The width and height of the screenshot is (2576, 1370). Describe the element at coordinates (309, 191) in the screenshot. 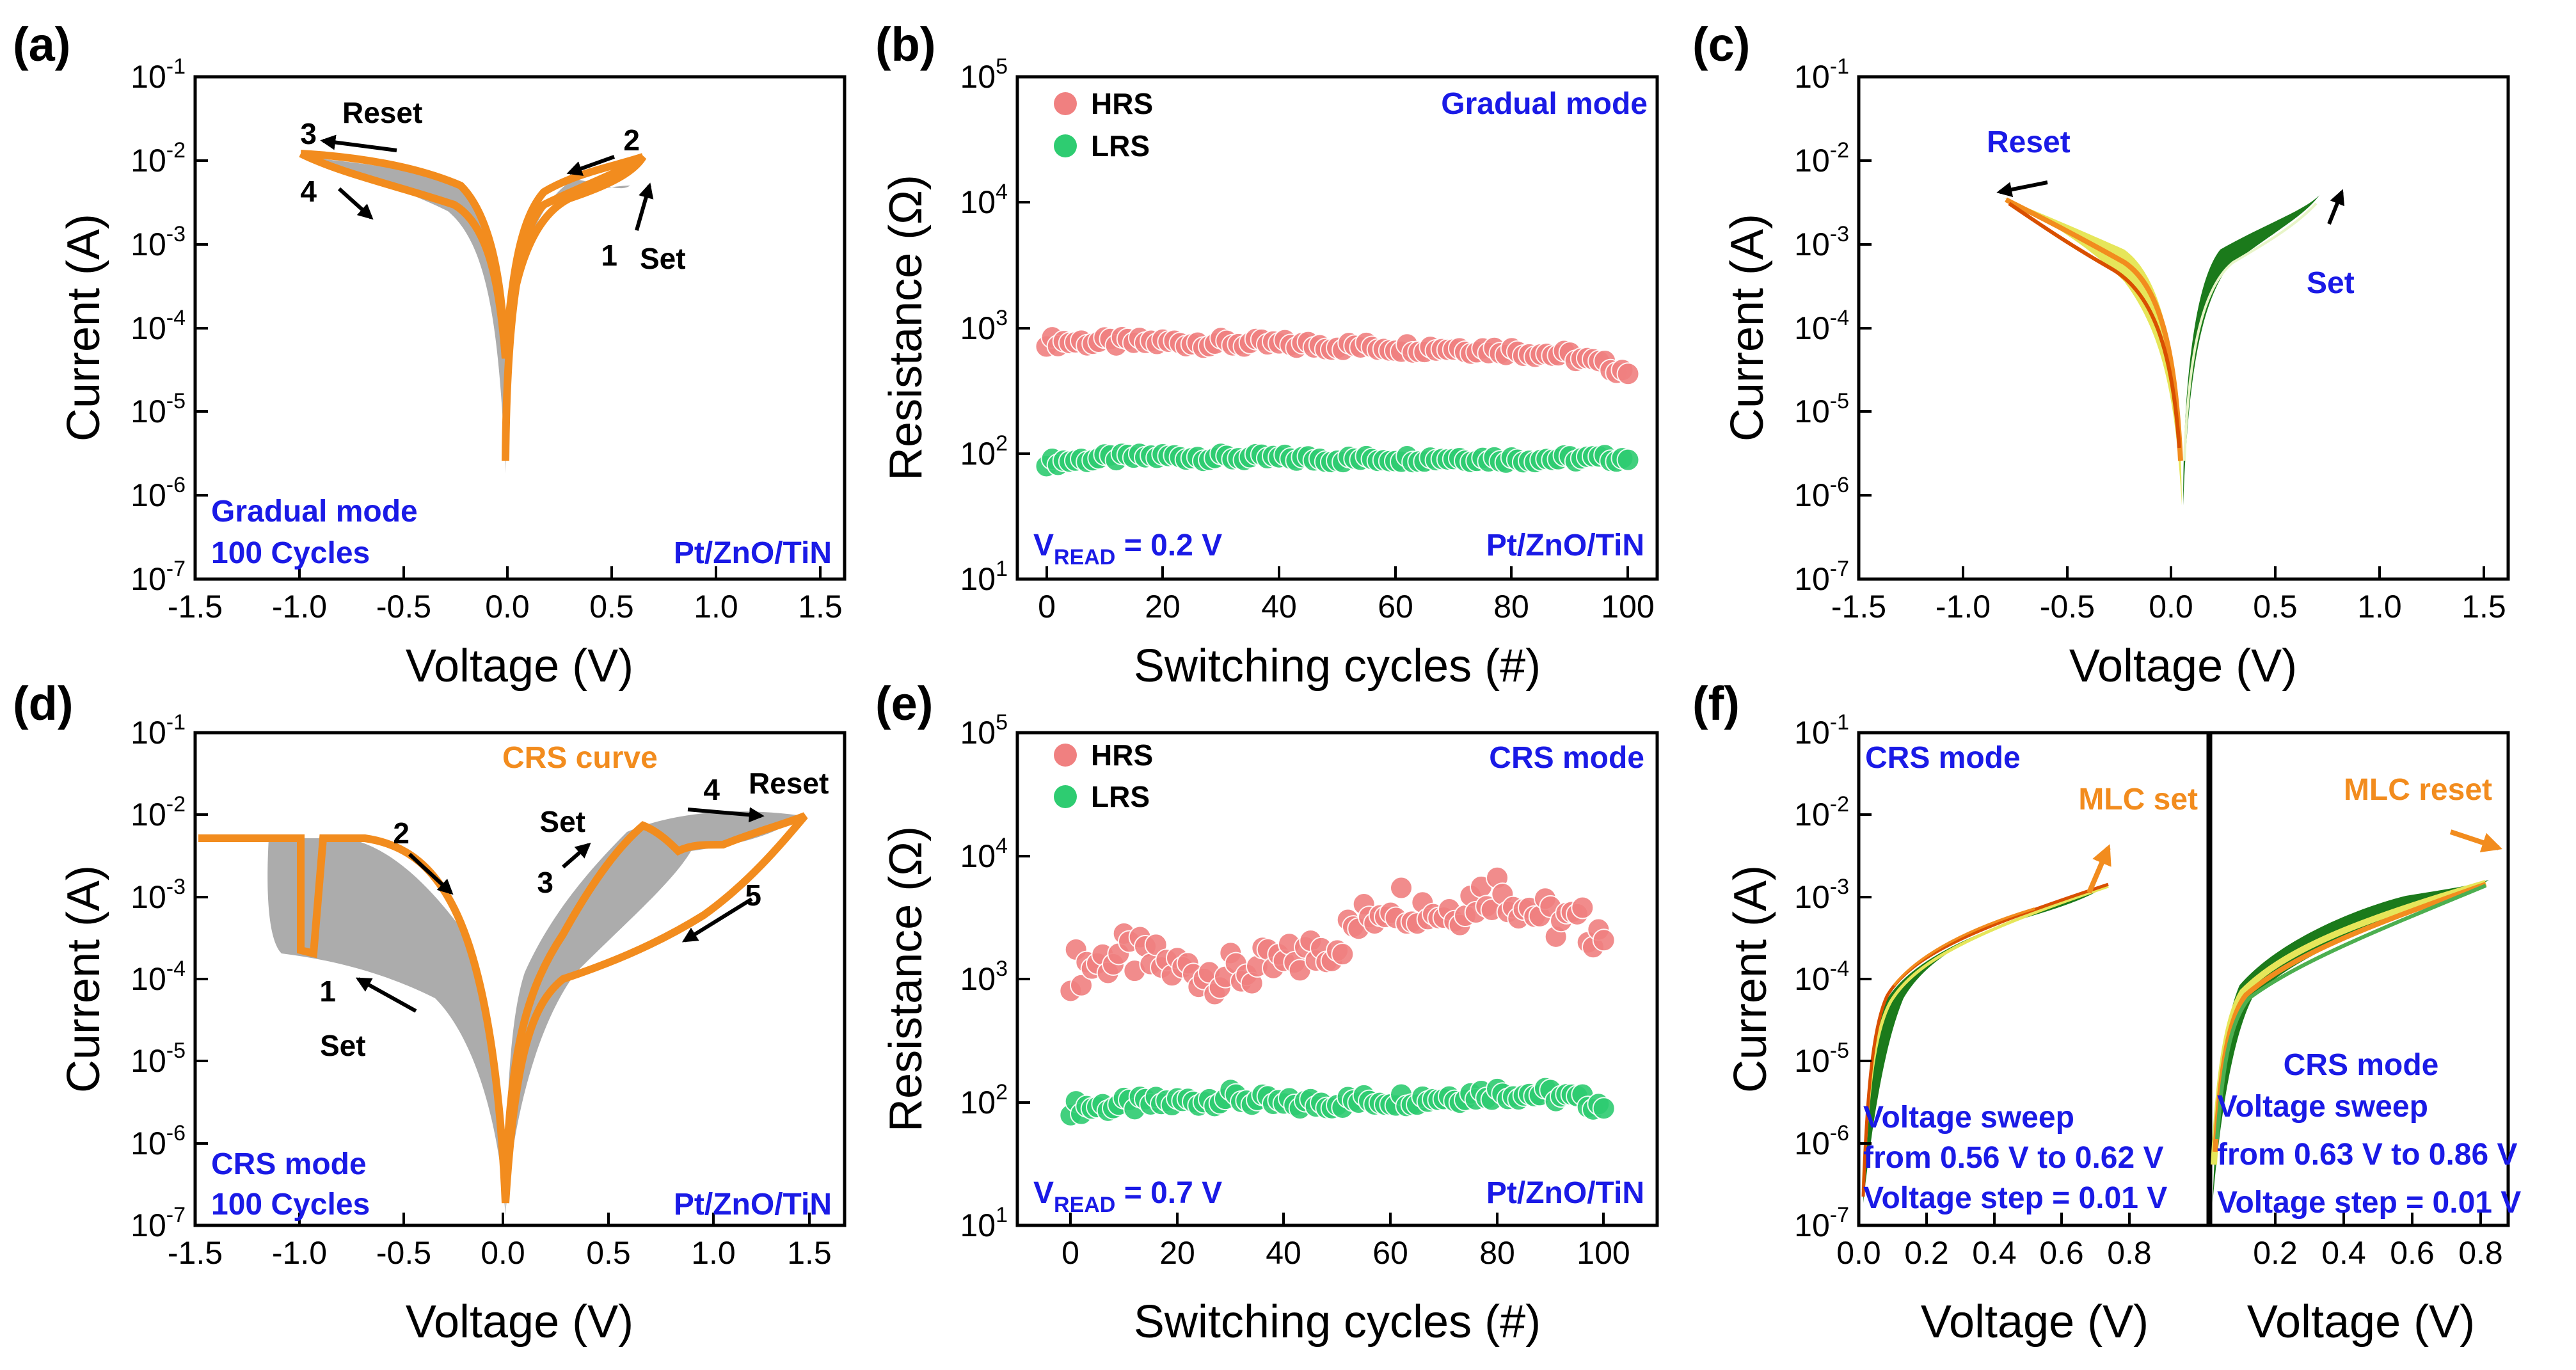

I see `panel-a-n4: 4` at that location.